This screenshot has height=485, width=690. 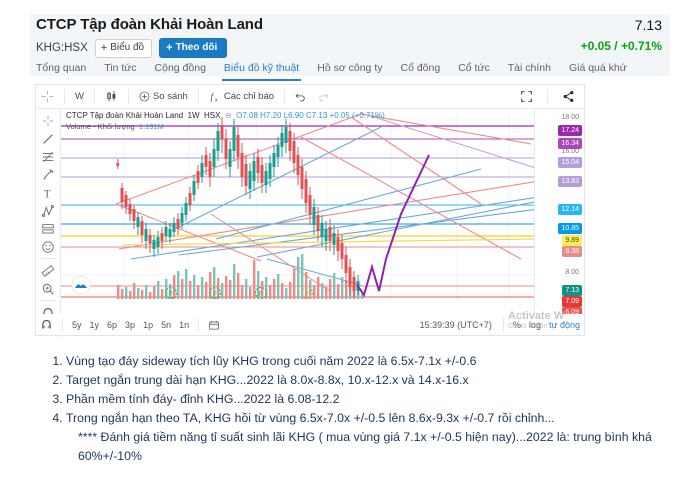 I want to click on tab-tong-quan: Tổng quan, so click(x=61, y=68).